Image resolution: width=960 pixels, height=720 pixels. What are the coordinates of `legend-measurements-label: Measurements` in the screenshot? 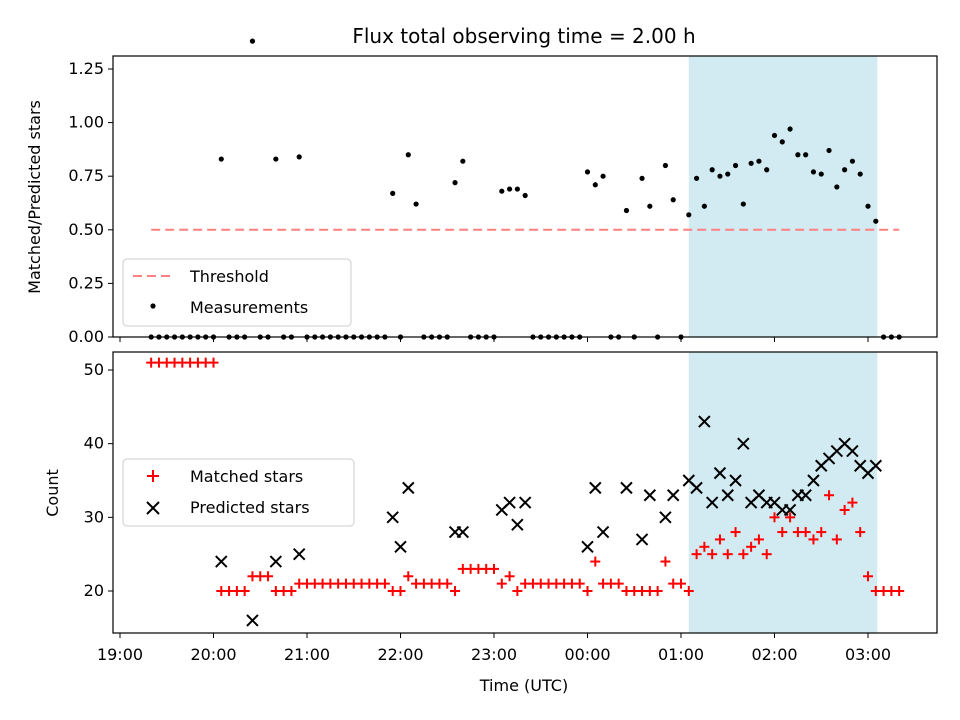 It's located at (249, 307).